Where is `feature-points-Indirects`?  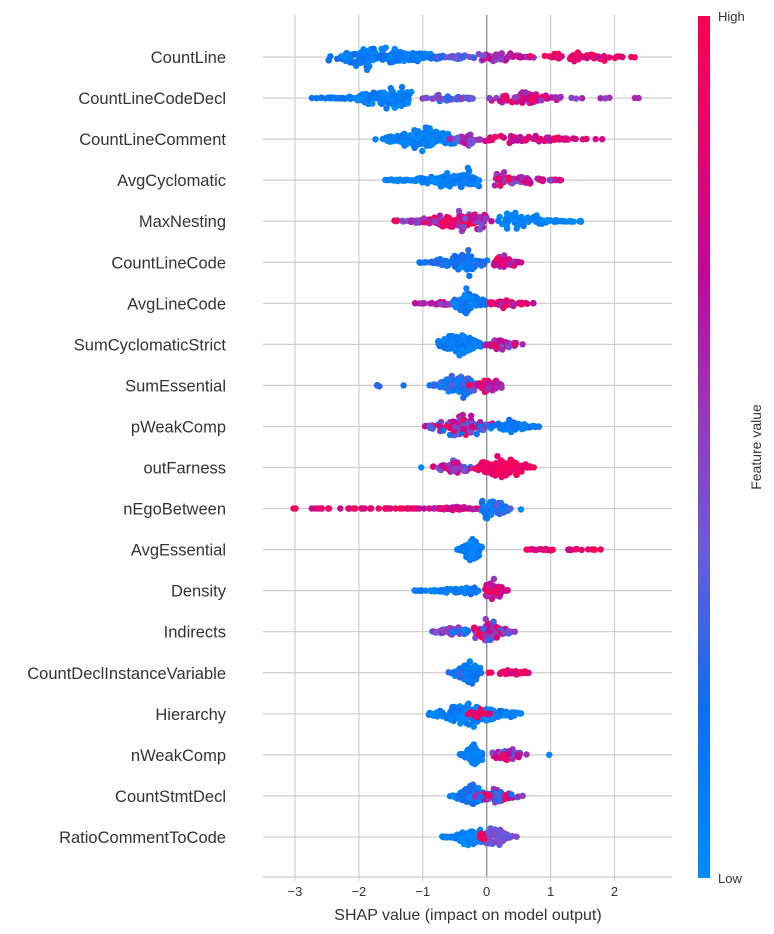 feature-points-Indirects is located at coordinates (473, 629).